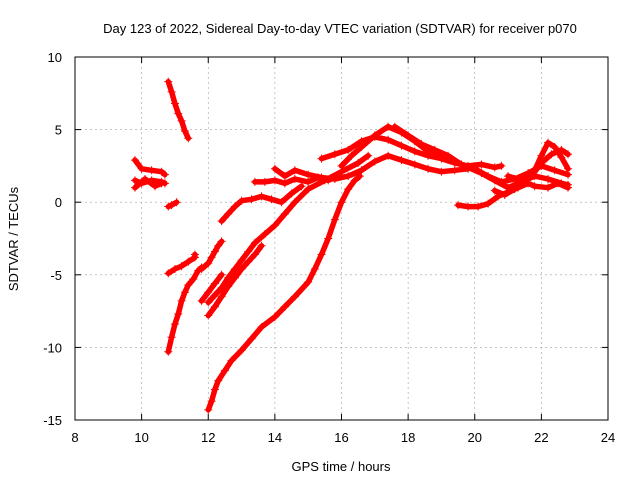 The image size is (640, 480). What do you see at coordinates (56, 275) in the screenshot?
I see `y-tick-label: -5` at bounding box center [56, 275].